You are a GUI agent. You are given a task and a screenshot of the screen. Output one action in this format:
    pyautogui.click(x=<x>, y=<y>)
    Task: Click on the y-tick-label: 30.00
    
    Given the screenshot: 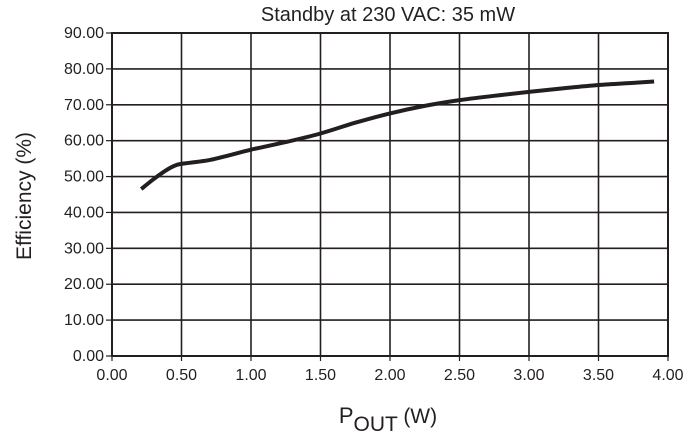 What is the action you would take?
    pyautogui.click(x=84, y=248)
    